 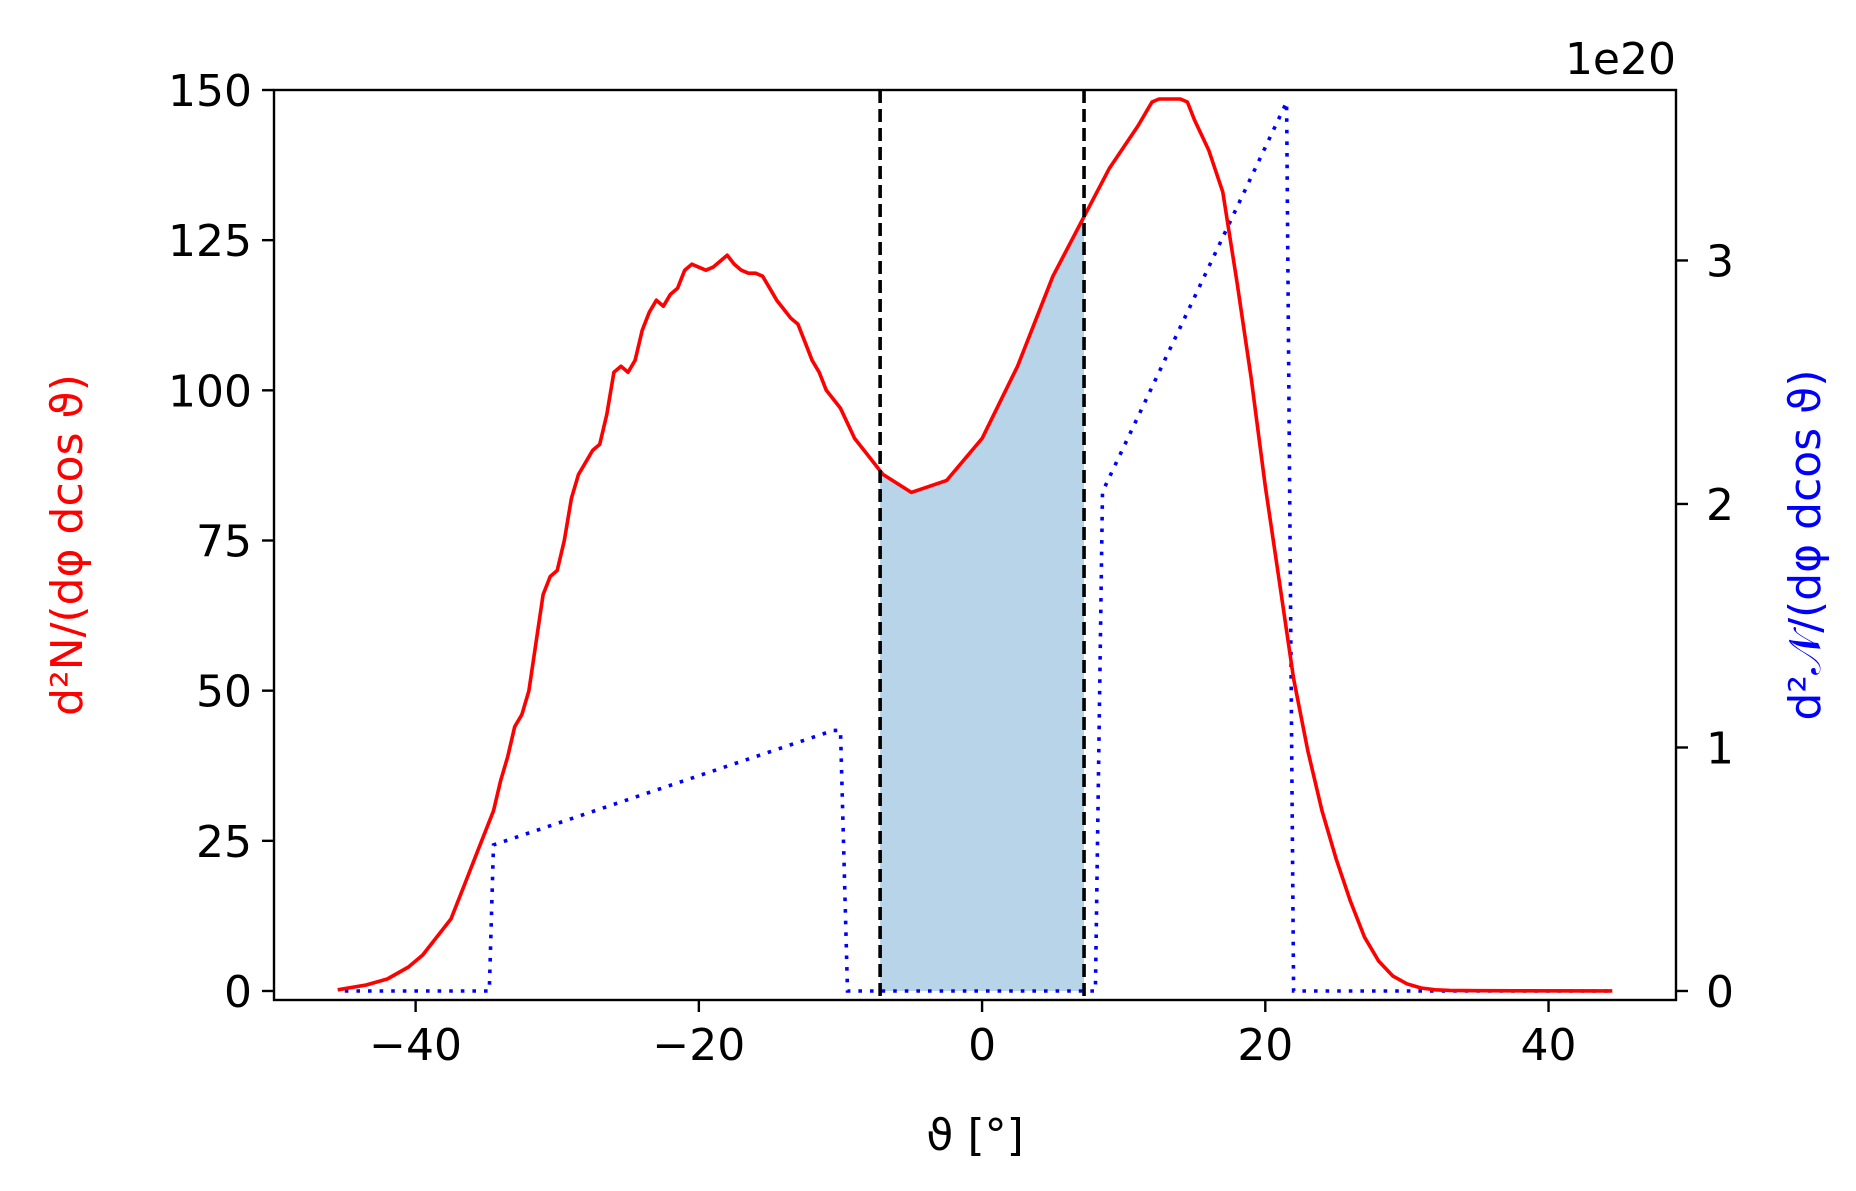 What do you see at coordinates (975, 1135) in the screenshot?
I see `x-axis-label: ϑ [°]` at bounding box center [975, 1135].